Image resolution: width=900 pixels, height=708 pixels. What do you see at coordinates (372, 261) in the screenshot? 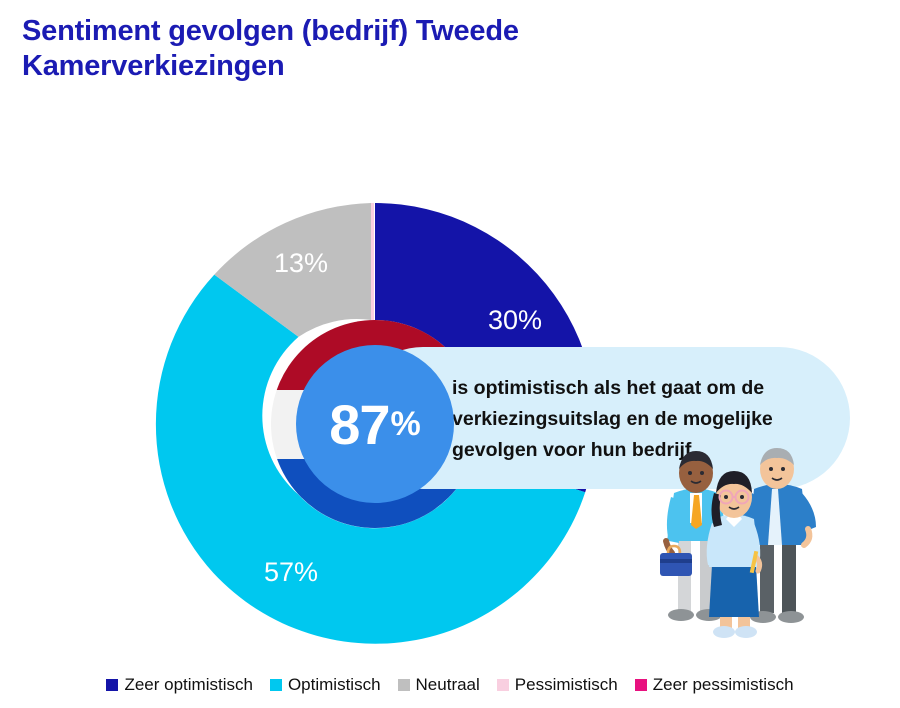
I see `slice-pessimistisch` at bounding box center [372, 261].